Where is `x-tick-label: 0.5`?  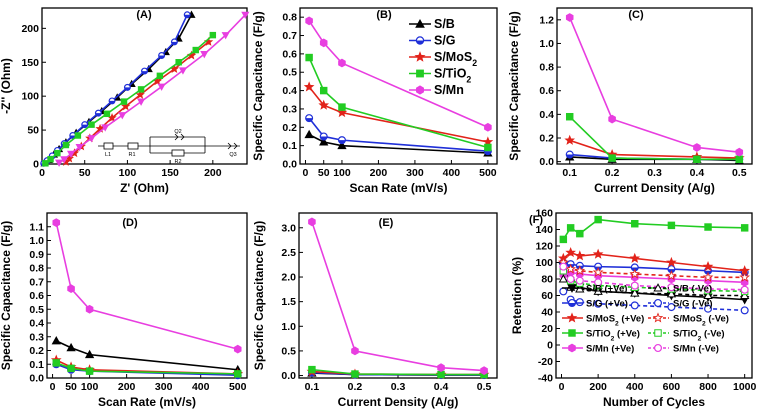
x-tick-label: 0.5 is located at coordinates (739, 173).